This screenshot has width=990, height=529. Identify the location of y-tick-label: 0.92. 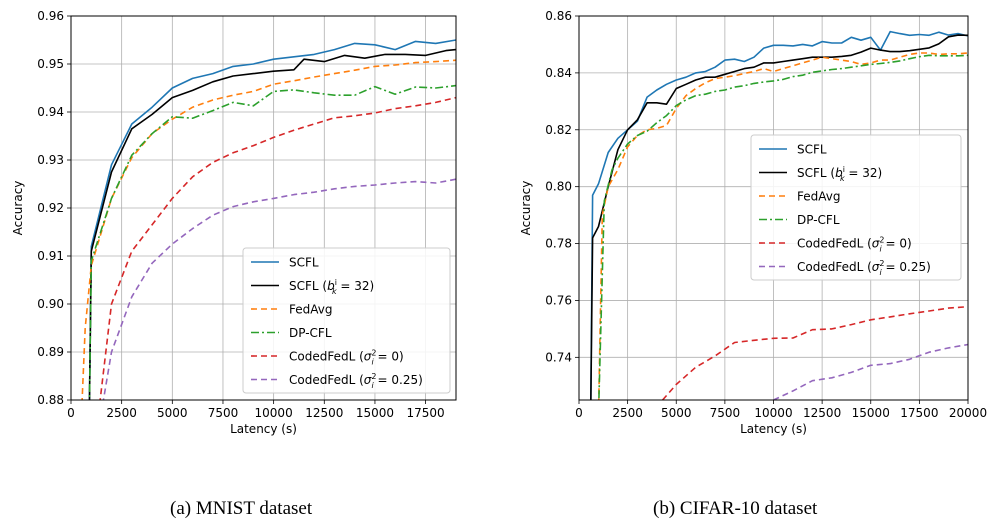
(50, 208).